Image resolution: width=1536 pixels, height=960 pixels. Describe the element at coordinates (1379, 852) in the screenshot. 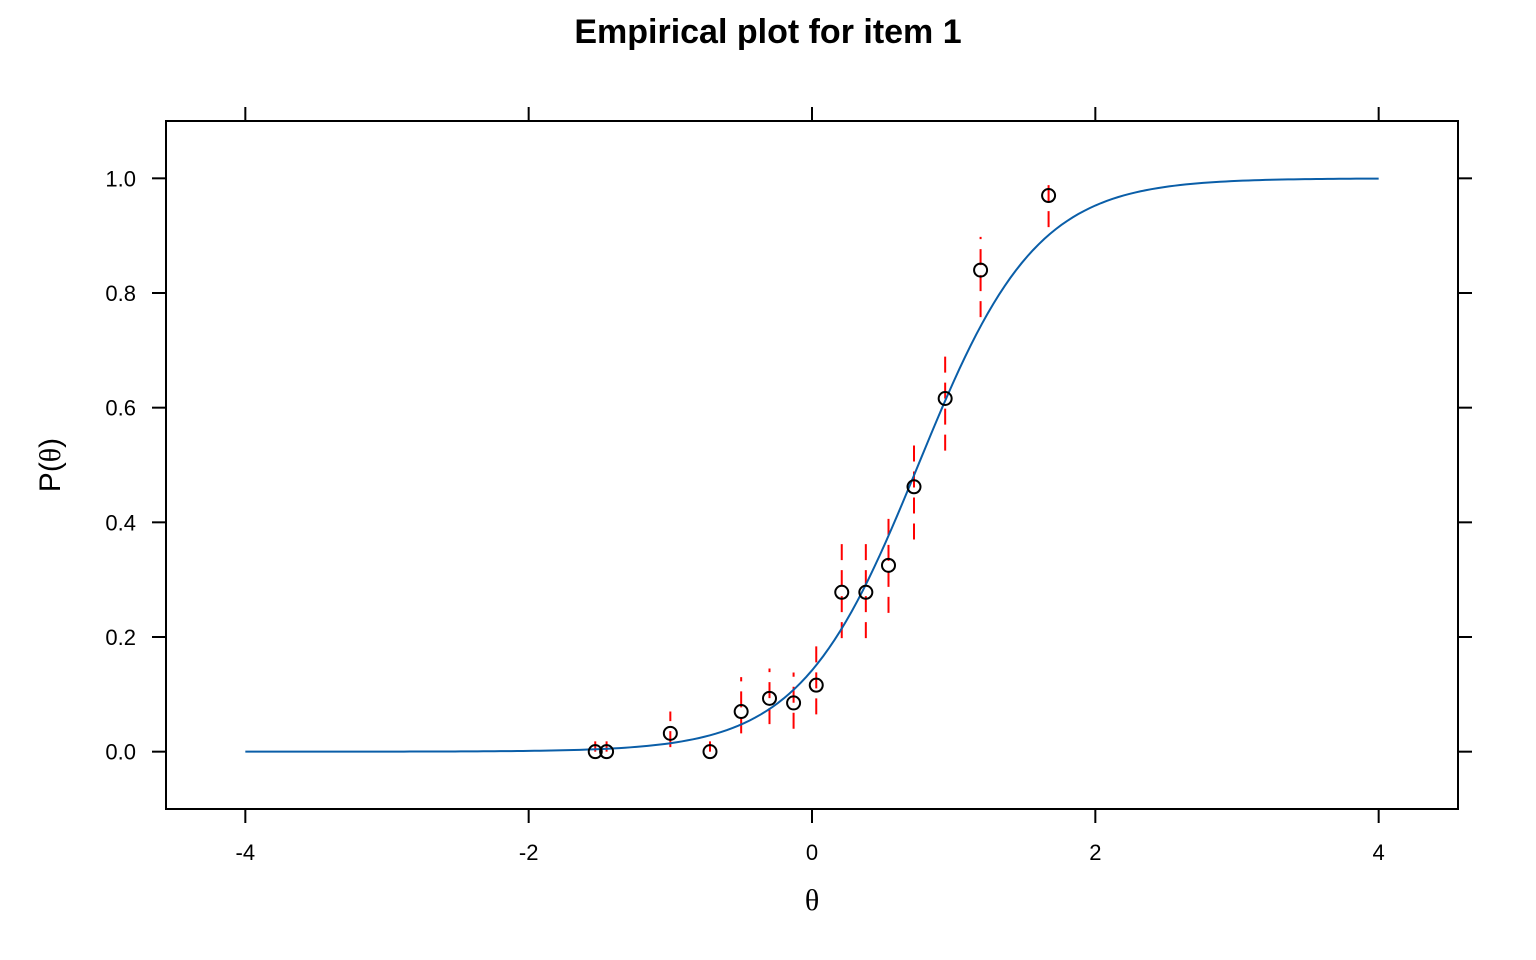

I see `x-tick-label: 4` at that location.